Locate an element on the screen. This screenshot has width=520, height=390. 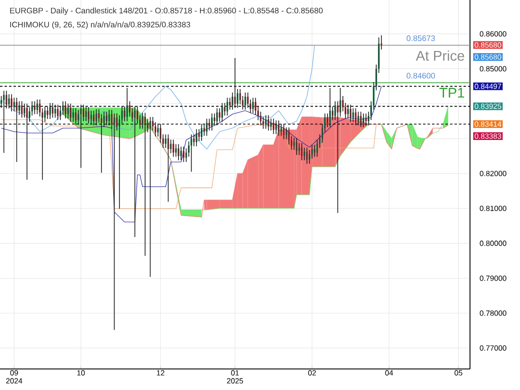
ref-line-label: TP1 is located at coordinates (451, 93).